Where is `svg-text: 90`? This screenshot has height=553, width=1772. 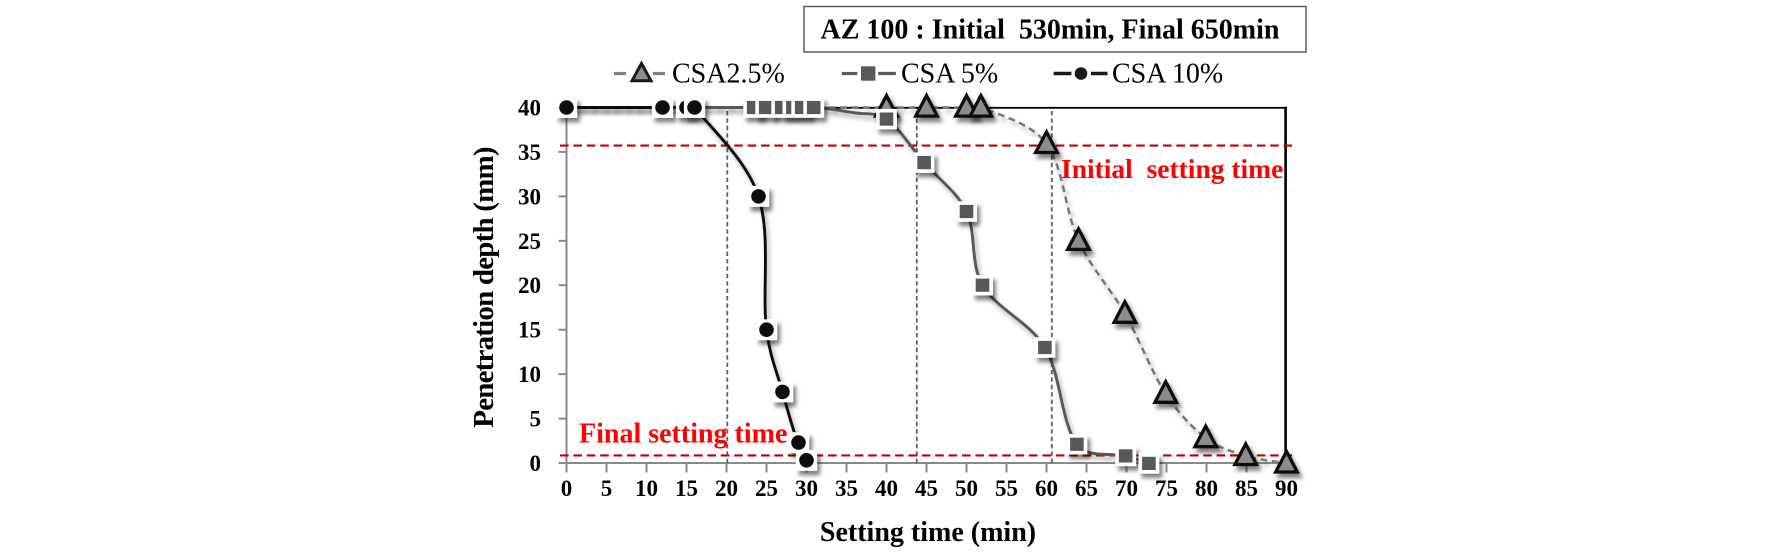
svg-text: 90 is located at coordinates (1286, 488).